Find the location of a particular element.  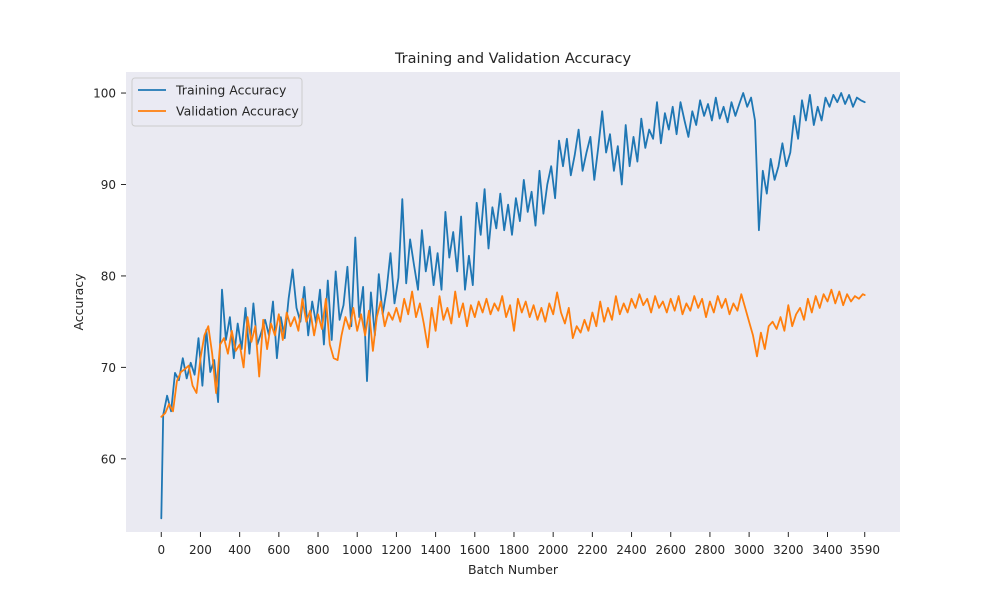

x-tick-label: 2200 is located at coordinates (592, 550).